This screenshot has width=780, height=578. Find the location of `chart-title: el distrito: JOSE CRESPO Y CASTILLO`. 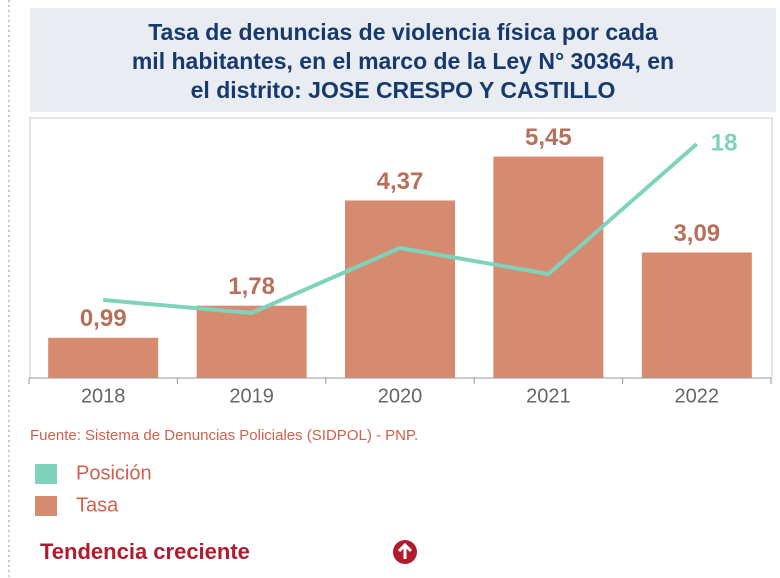

chart-title: el distrito: JOSE CRESPO Y CASTILLO is located at coordinates (403, 90).